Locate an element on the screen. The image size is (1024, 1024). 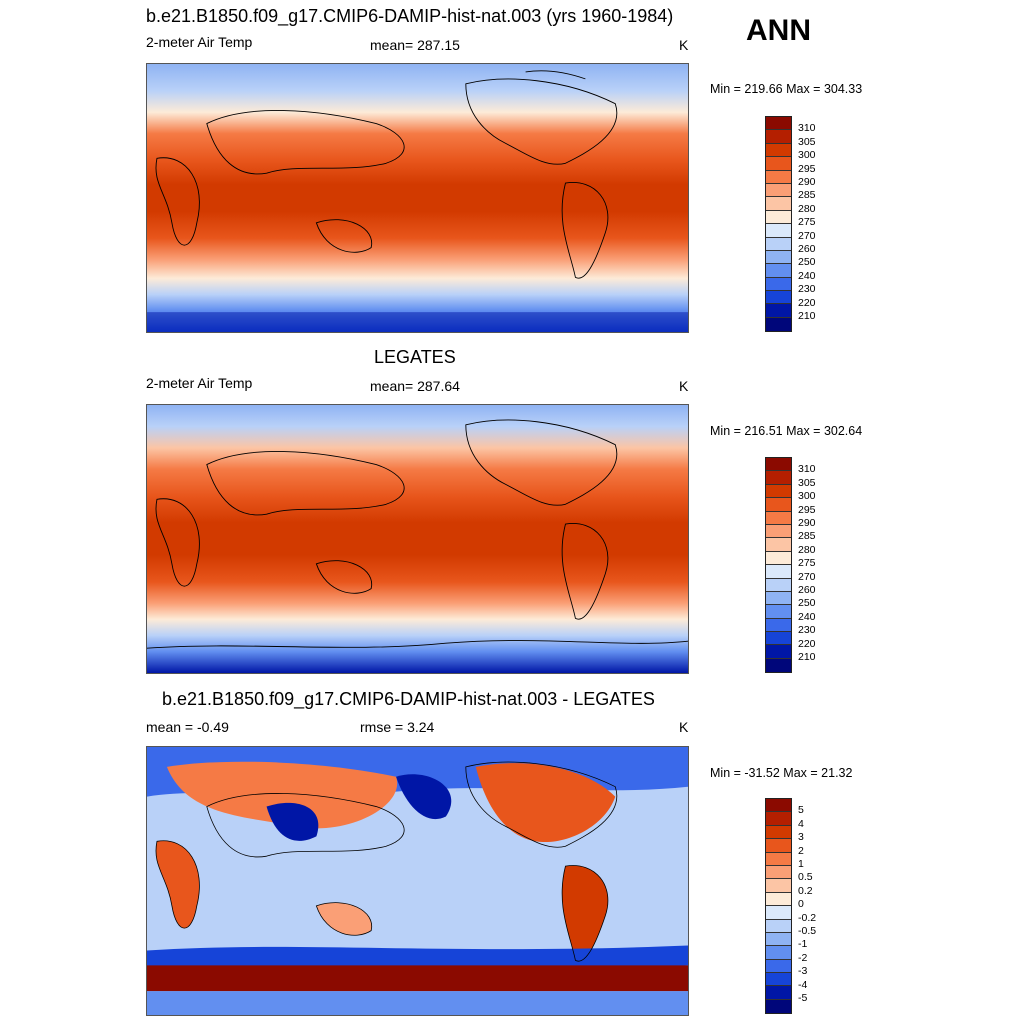
colorbar-tick-label: -0.2 is located at coordinates (807, 917).